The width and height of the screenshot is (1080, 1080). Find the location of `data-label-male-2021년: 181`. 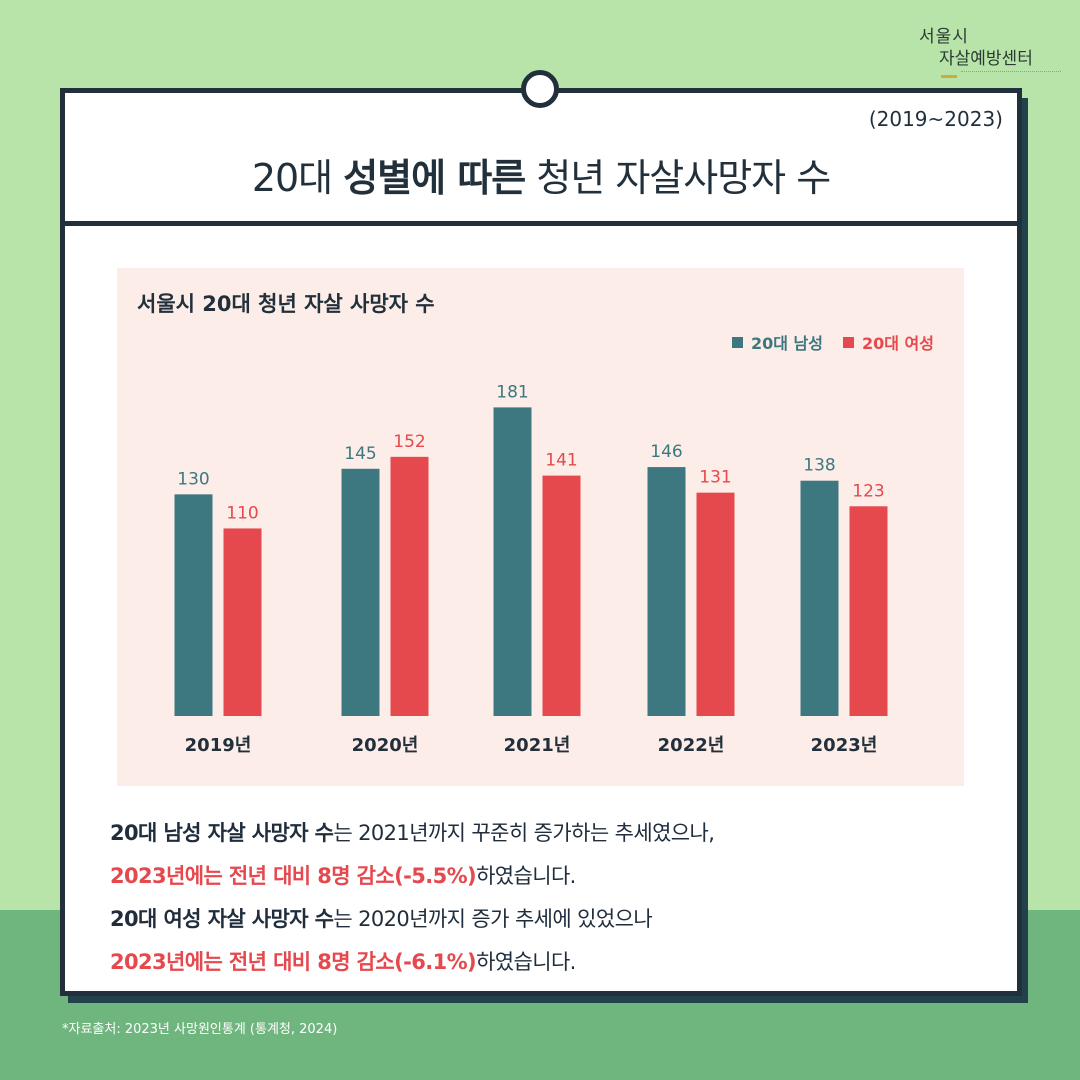

data-label-male-2021년: 181 is located at coordinates (512, 392).